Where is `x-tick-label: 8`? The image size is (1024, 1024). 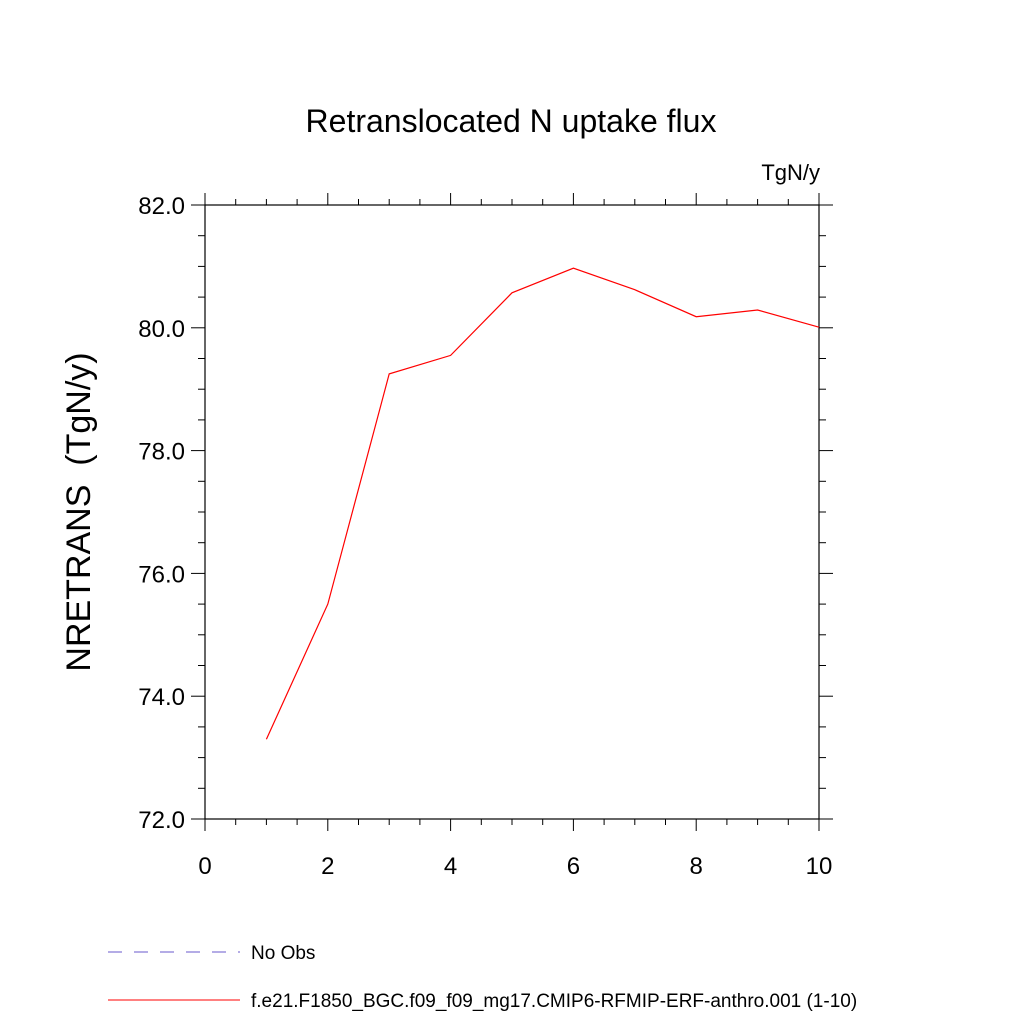 x-tick-label: 8 is located at coordinates (696, 866).